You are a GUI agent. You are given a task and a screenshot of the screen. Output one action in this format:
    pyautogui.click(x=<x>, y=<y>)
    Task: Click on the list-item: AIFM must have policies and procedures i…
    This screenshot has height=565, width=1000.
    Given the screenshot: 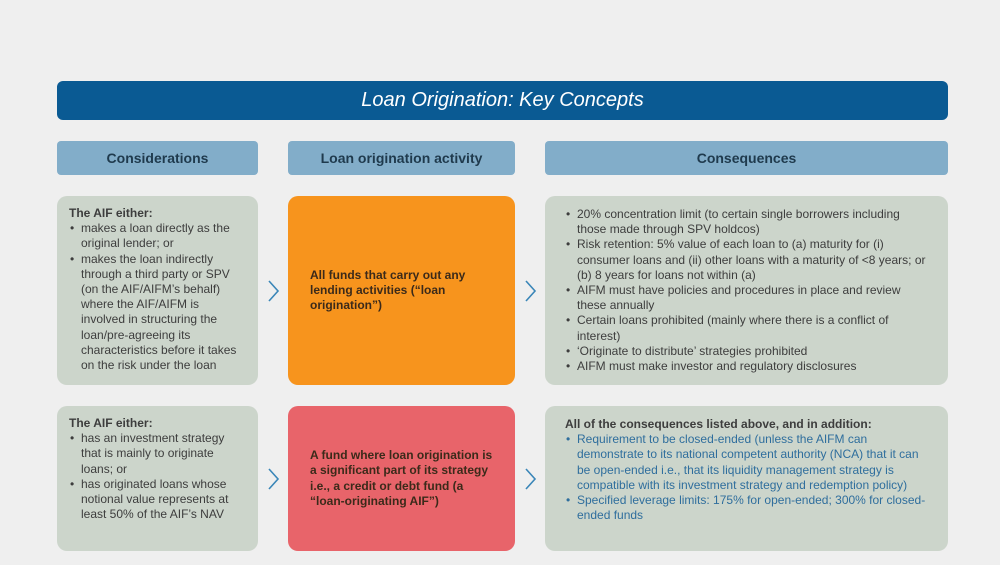 What is the action you would take?
    pyautogui.click(x=746, y=298)
    